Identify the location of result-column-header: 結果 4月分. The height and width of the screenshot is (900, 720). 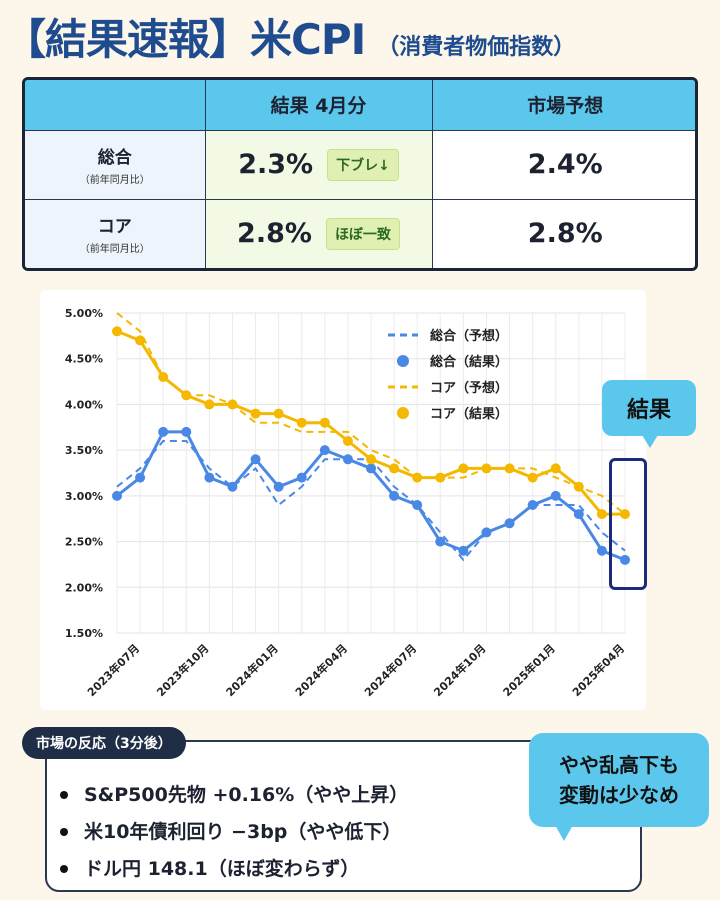
(319, 105).